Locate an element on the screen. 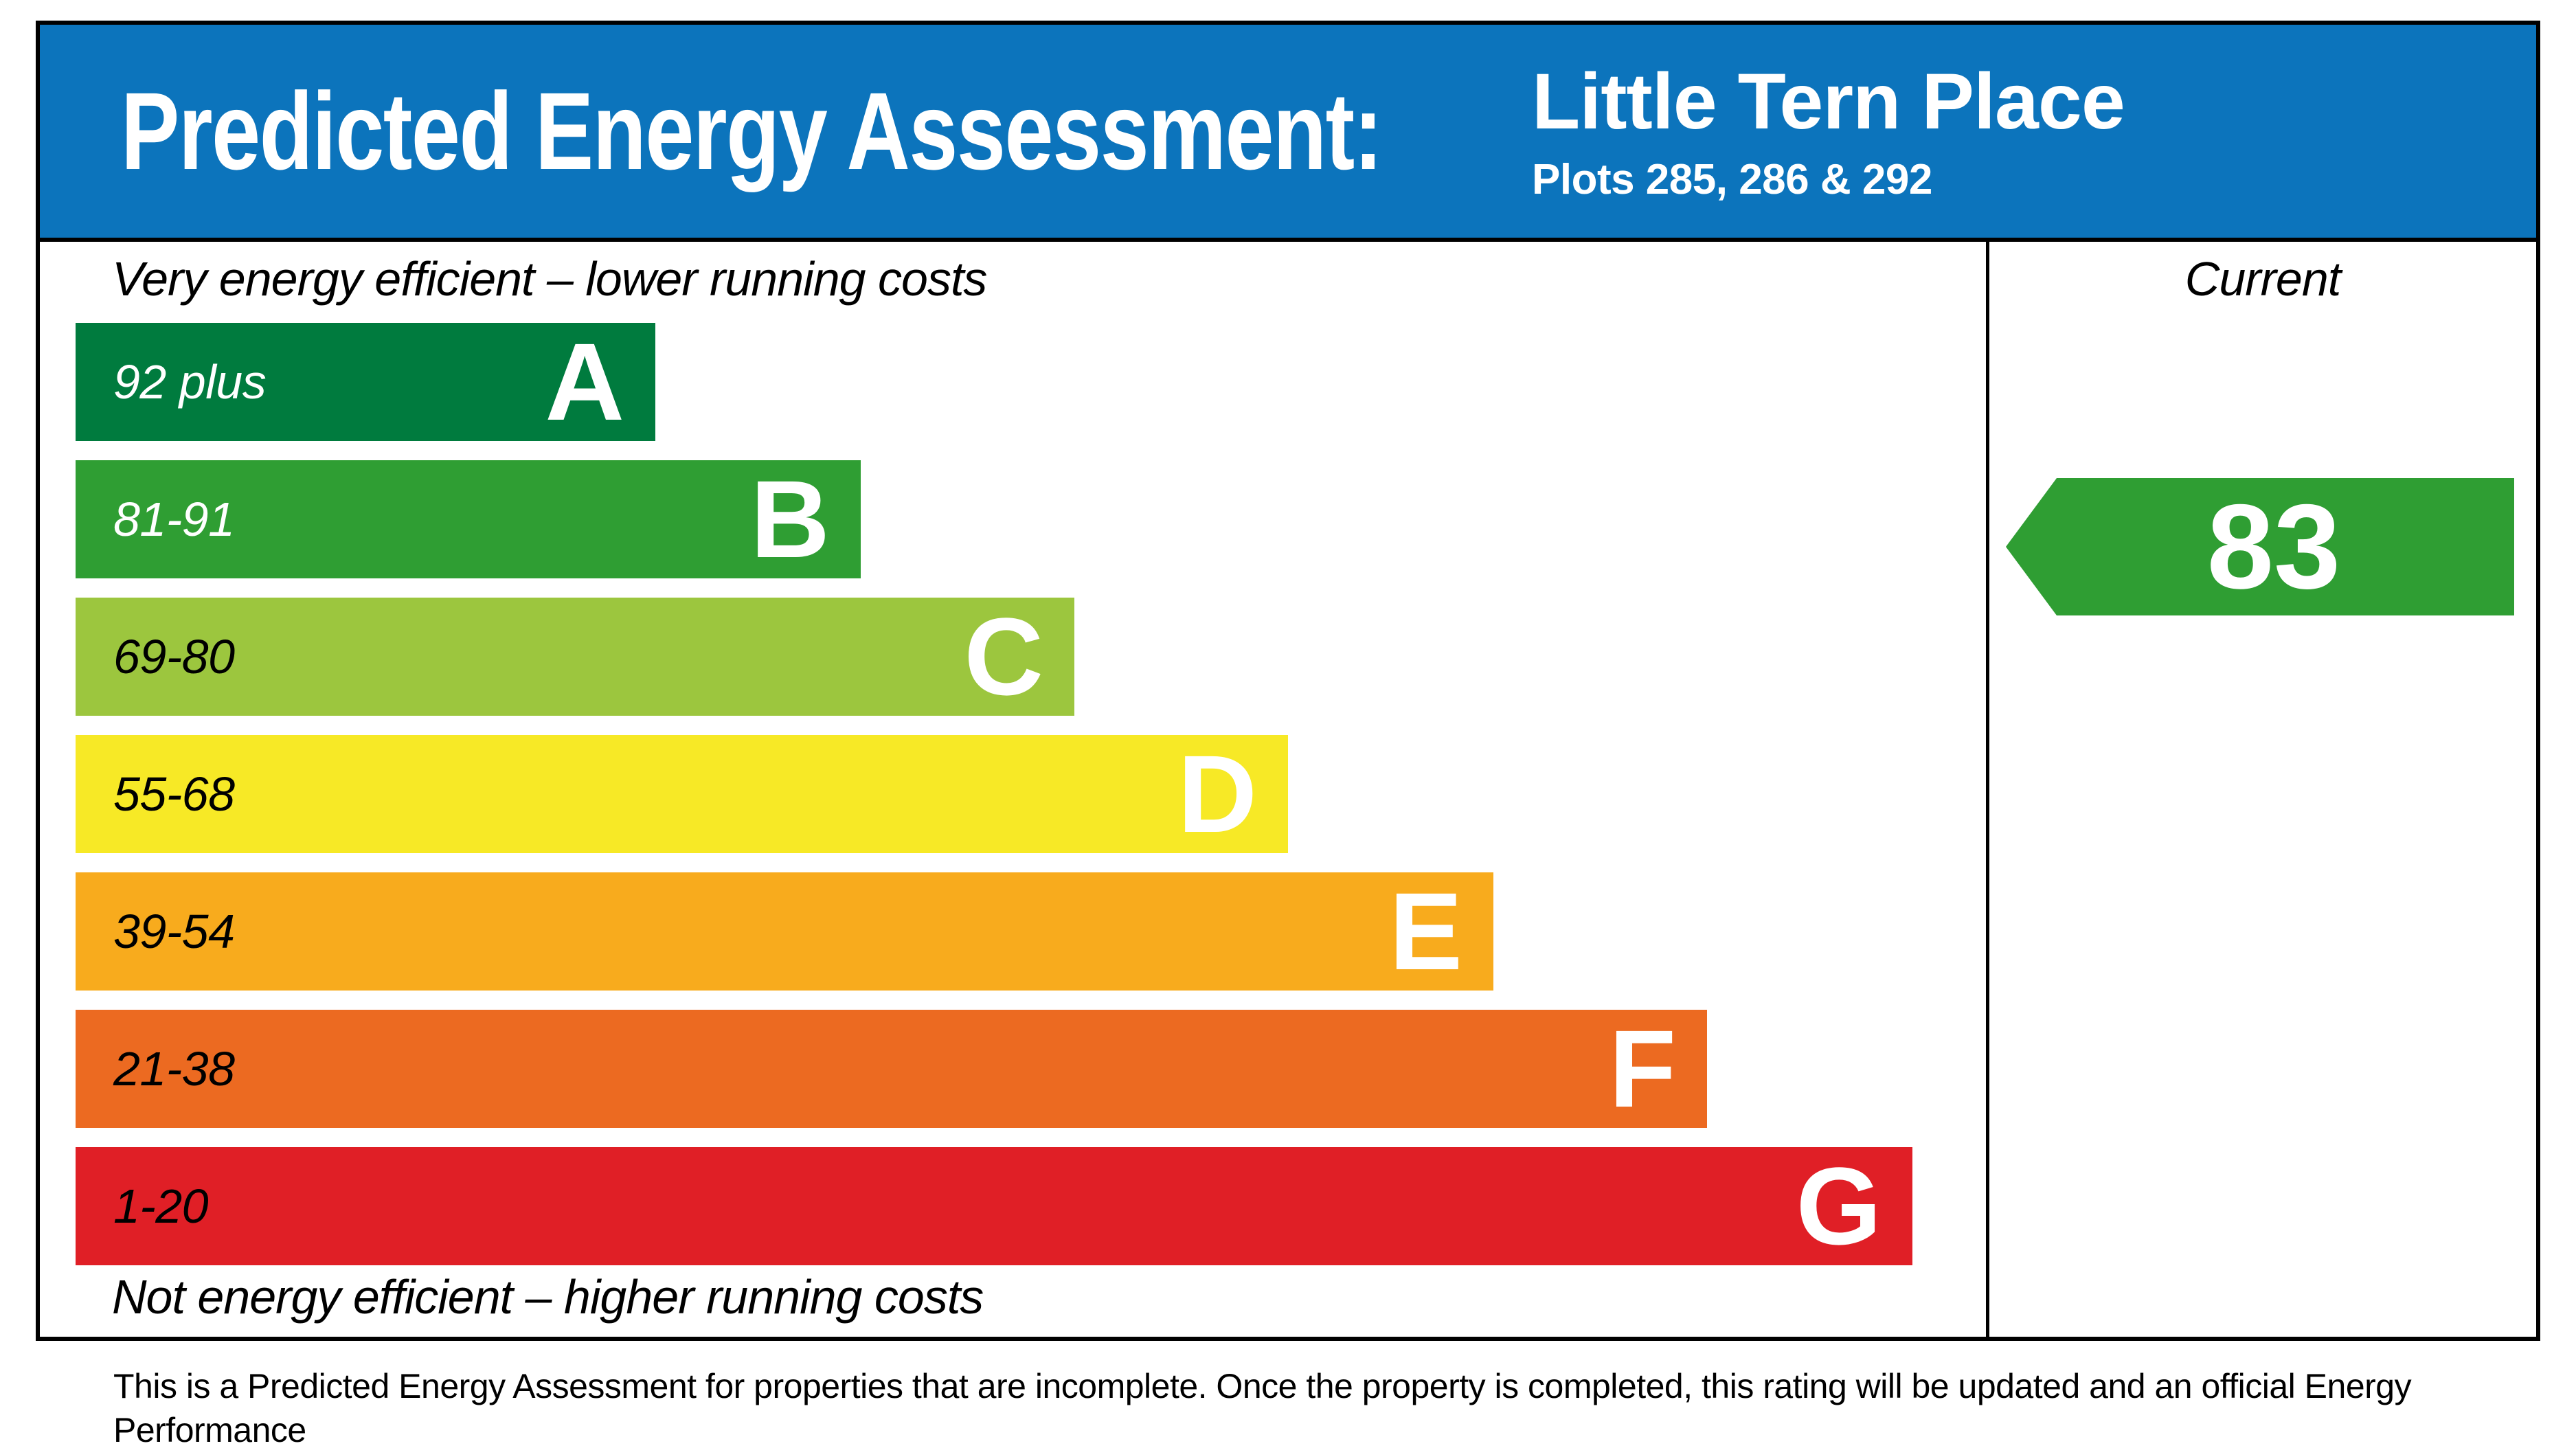  band-range-label: 1-20 is located at coordinates (161, 1206).